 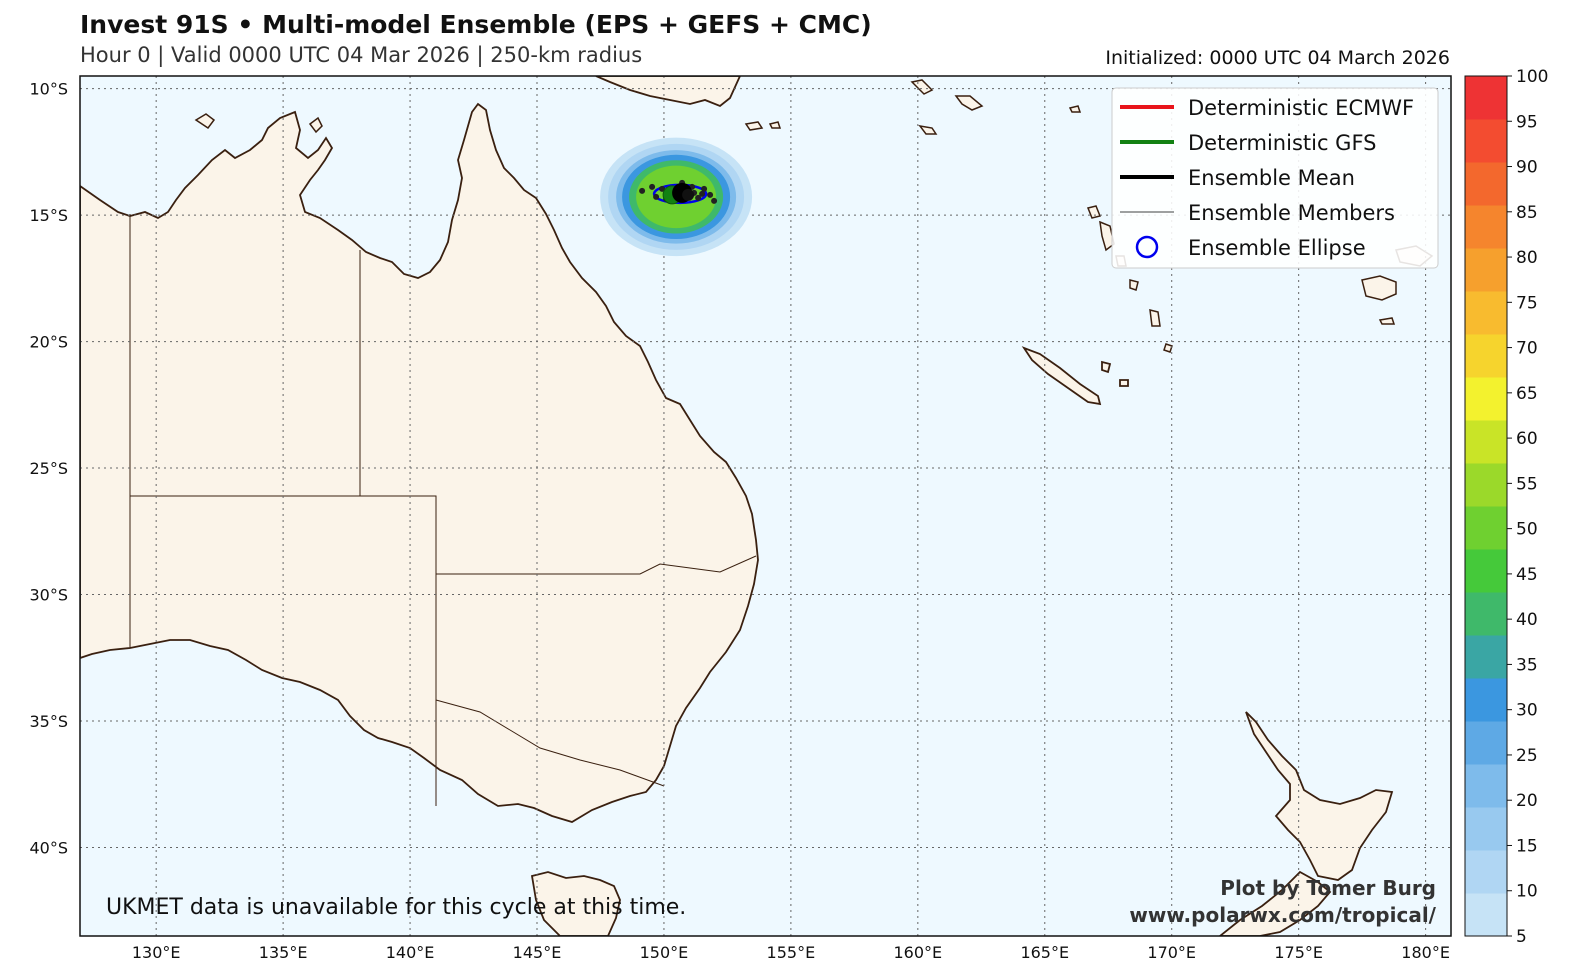 I want to click on colorbar-tick-label: 25, so click(x=1527, y=756).